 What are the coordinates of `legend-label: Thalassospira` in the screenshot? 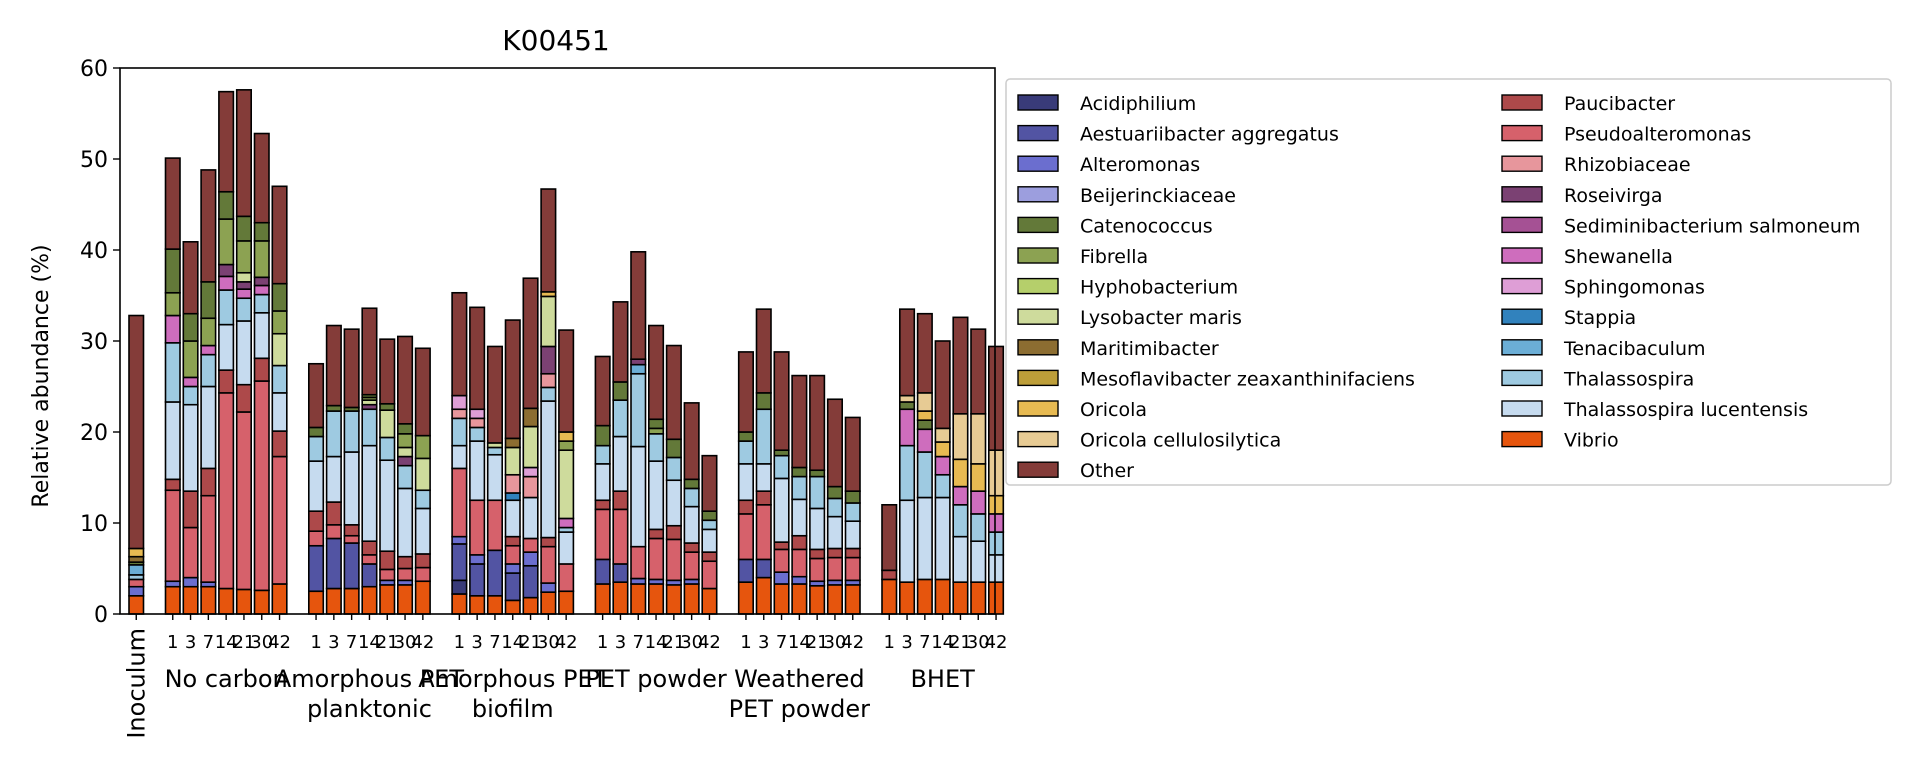 It's located at (1628, 379).